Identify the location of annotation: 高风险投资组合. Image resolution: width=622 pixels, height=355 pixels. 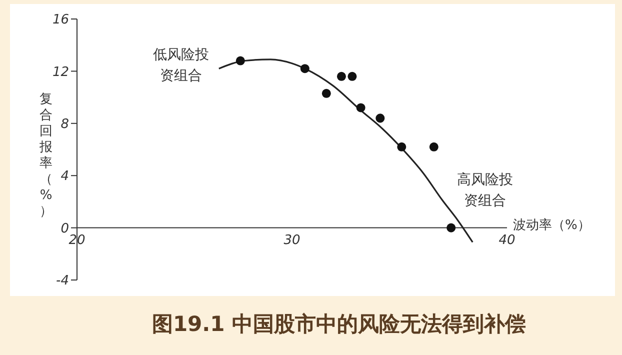
(485, 191).